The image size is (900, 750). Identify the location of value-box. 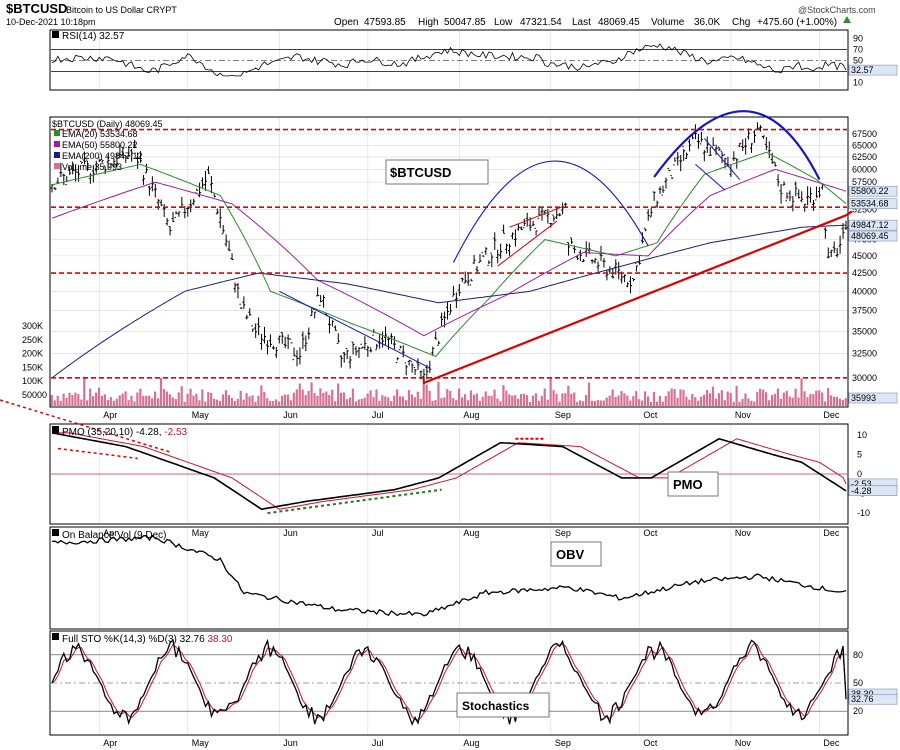
(873, 236).